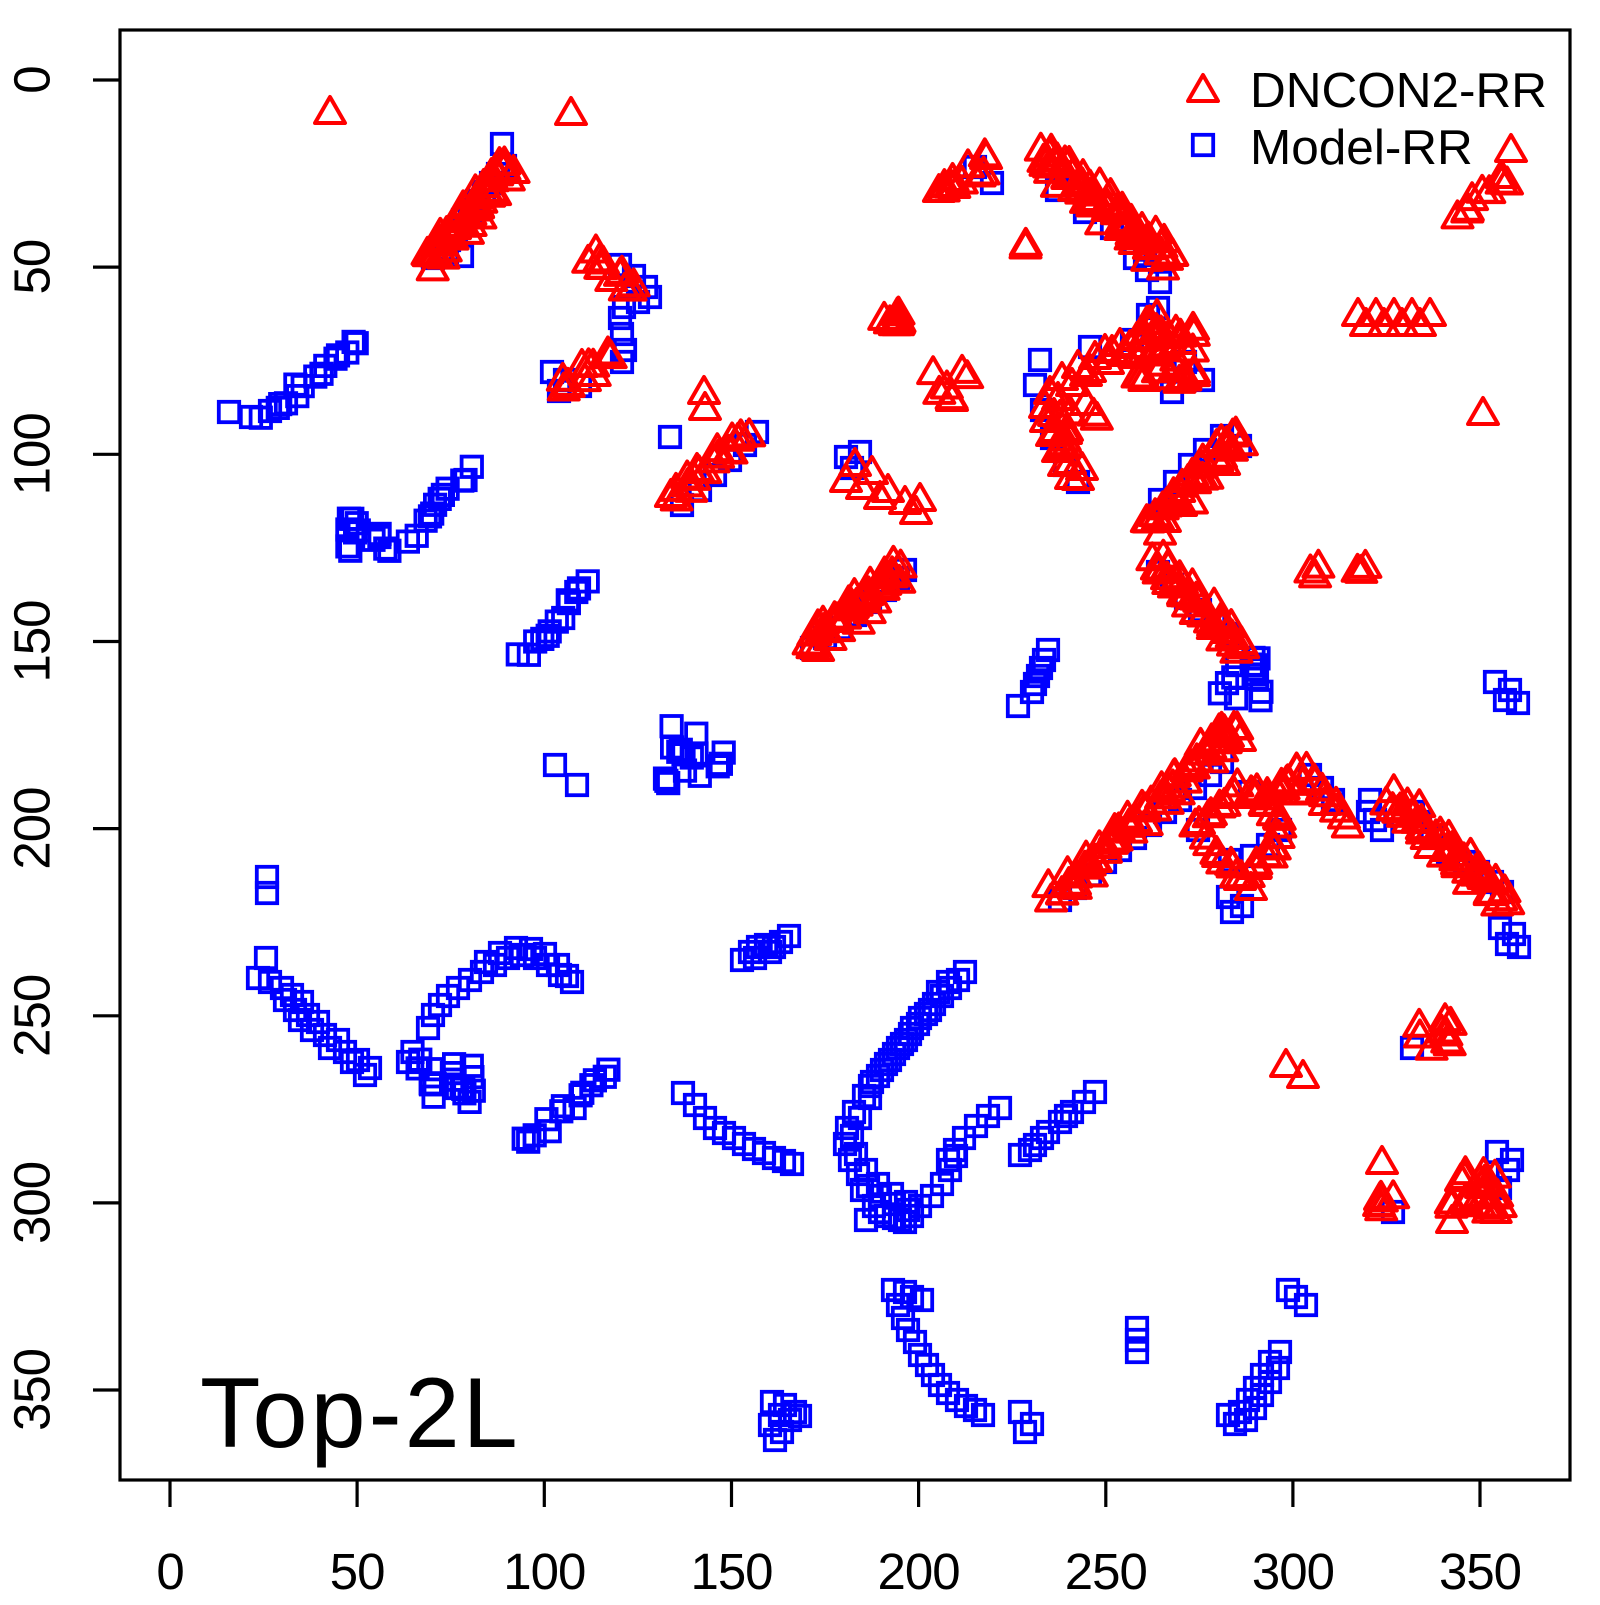  I want to click on svg-text: DNCON2-RR, so click(1398, 90).